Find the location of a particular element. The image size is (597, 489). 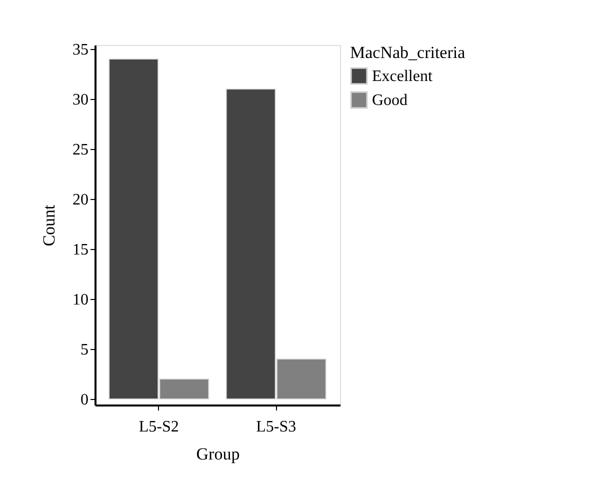

legend-label: Excellent is located at coordinates (402, 76).